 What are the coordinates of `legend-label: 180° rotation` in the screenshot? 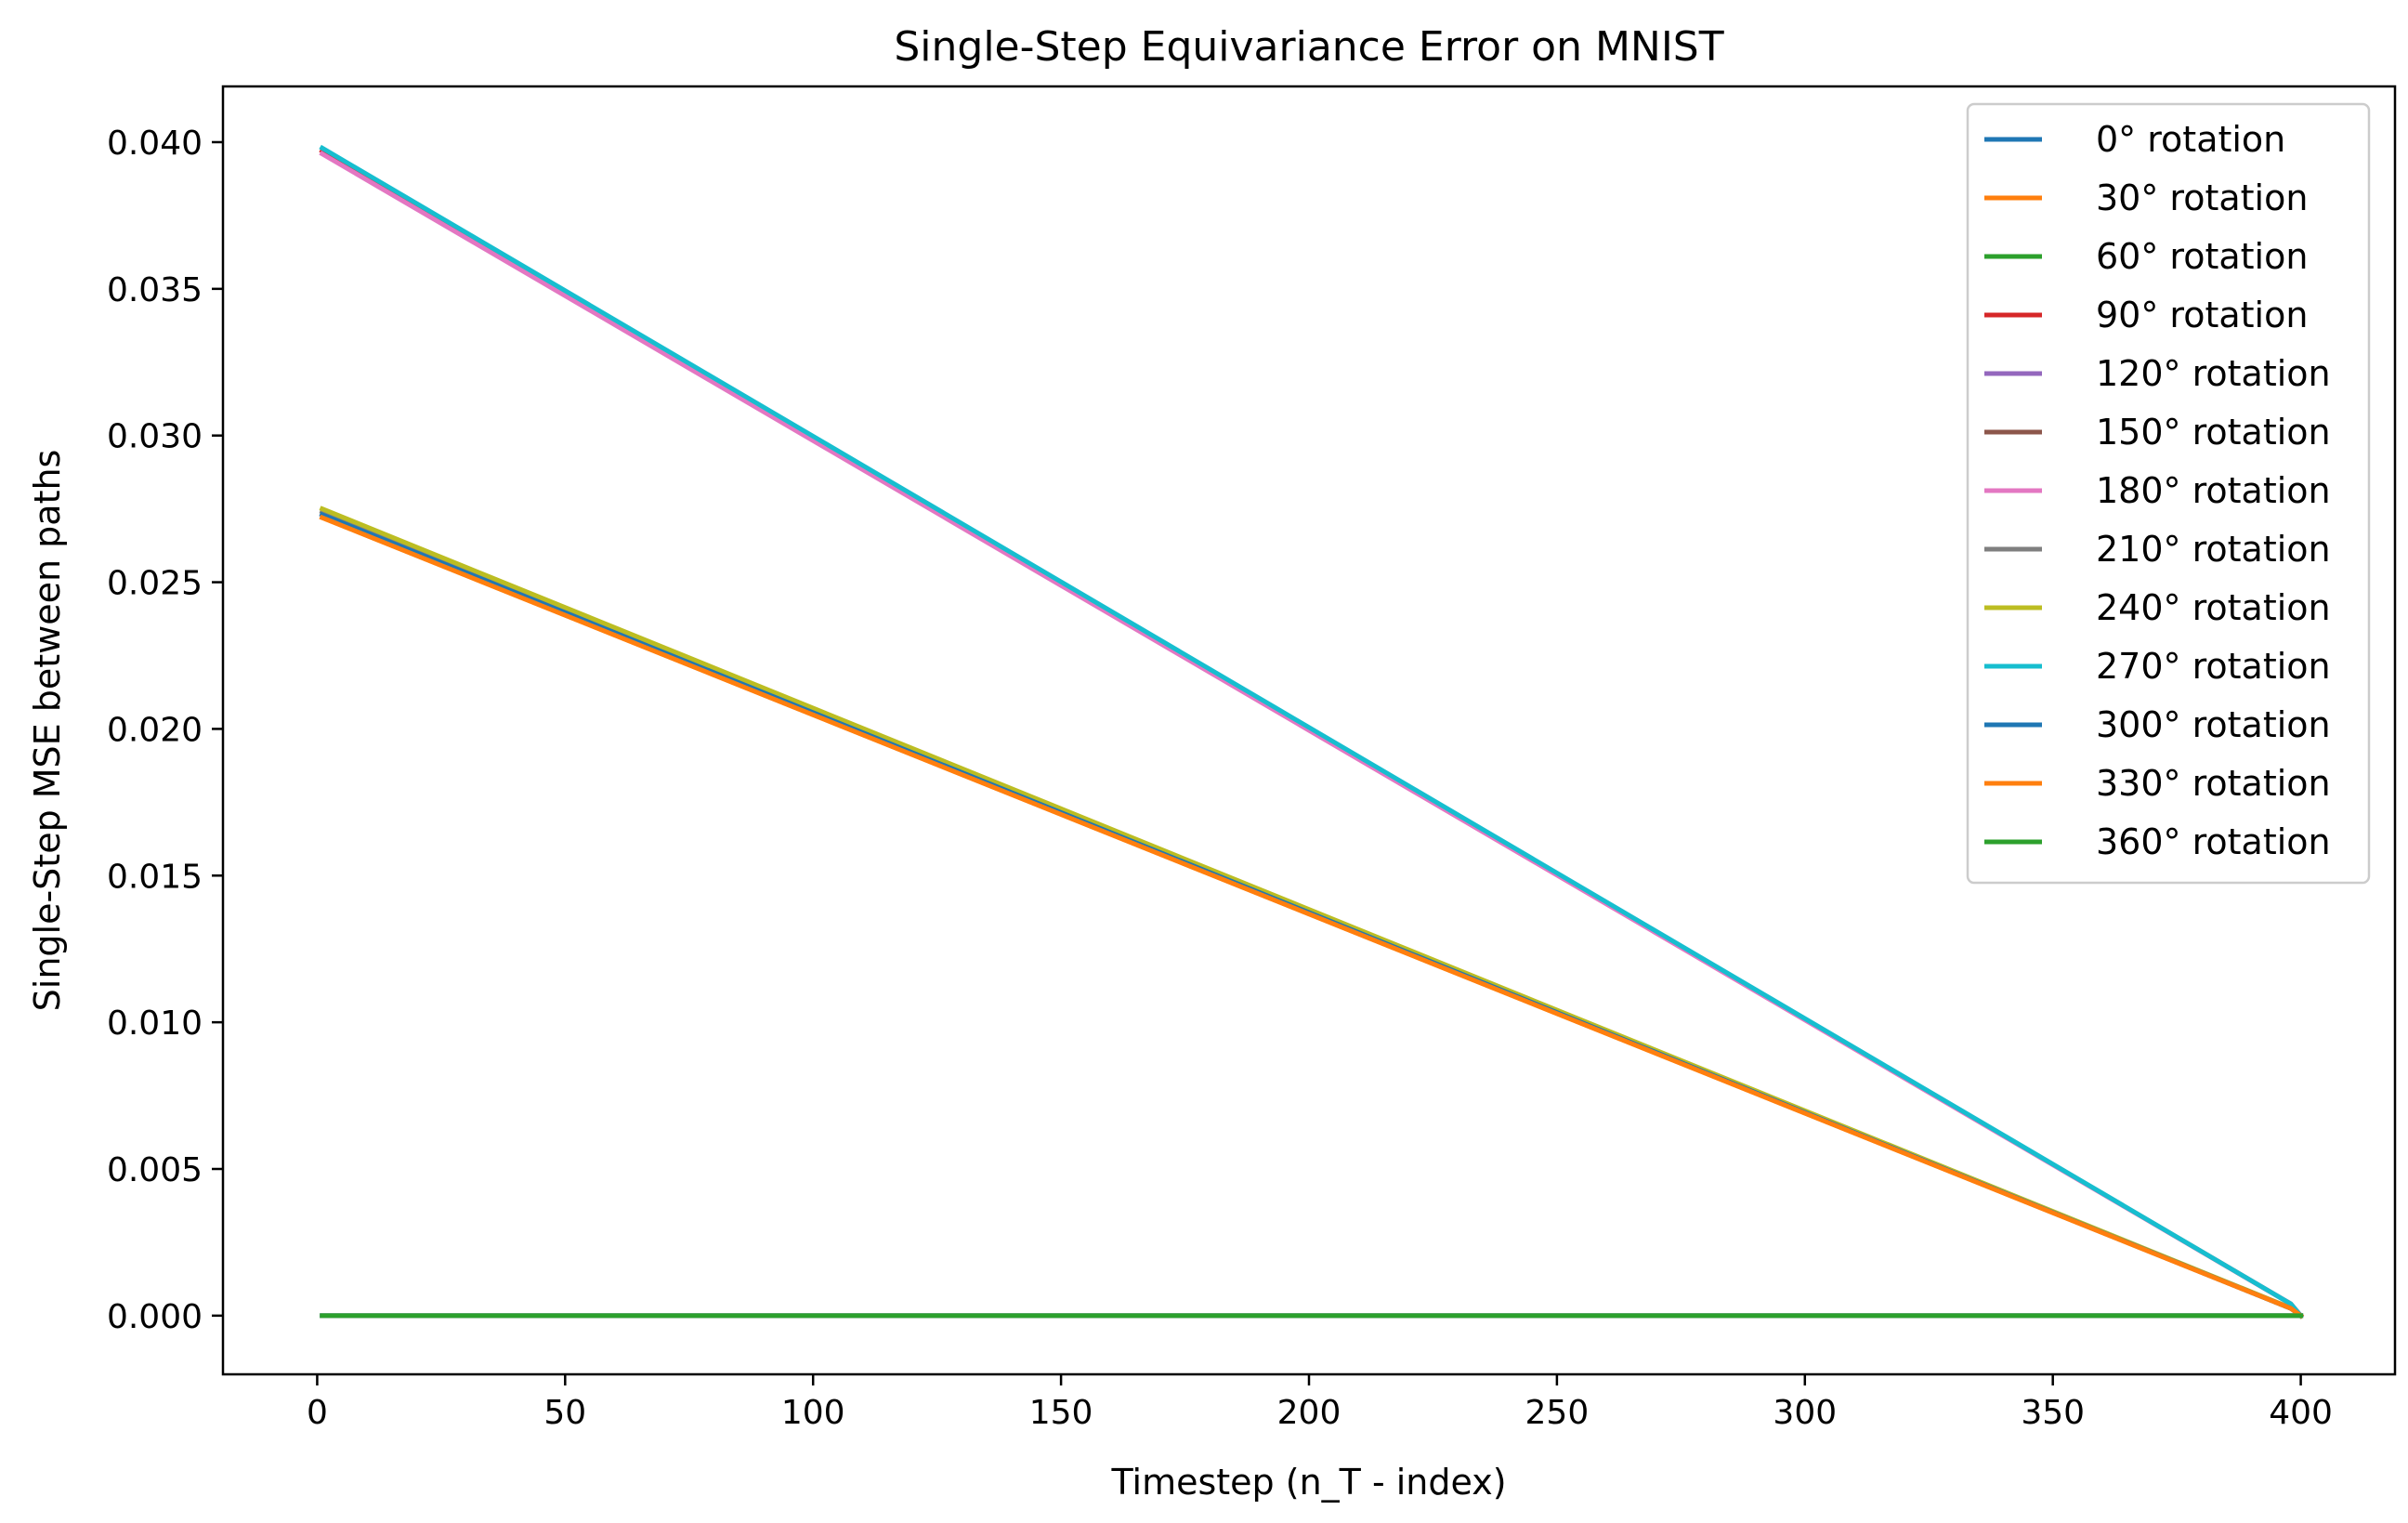 It's located at (2213, 491).